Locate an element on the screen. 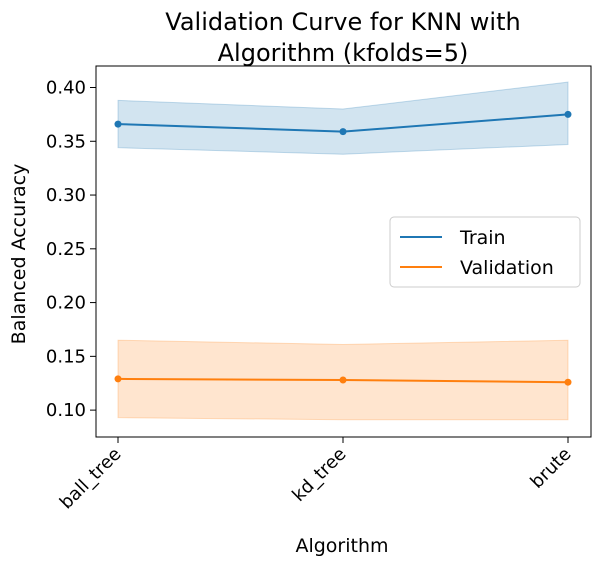  y-axis-label: Balanced Accuracy is located at coordinates (19, 254).